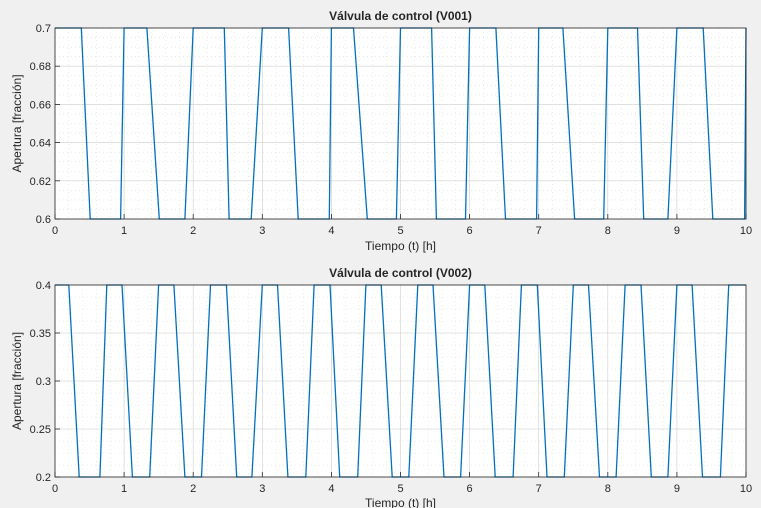 This screenshot has height=508, width=761. I want to click on y-tick-label: 0.66, so click(40, 105).